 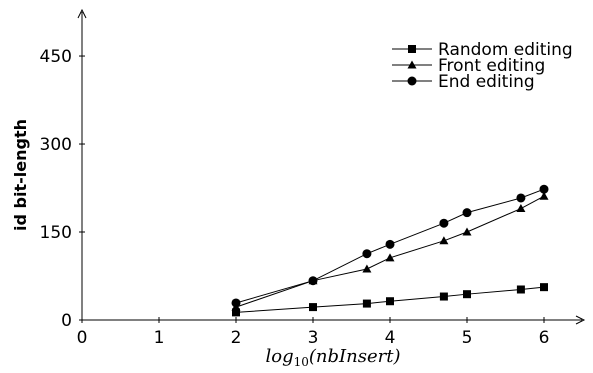 I want to click on y-ticks: 0 150 300 450, so click(x=62, y=189).